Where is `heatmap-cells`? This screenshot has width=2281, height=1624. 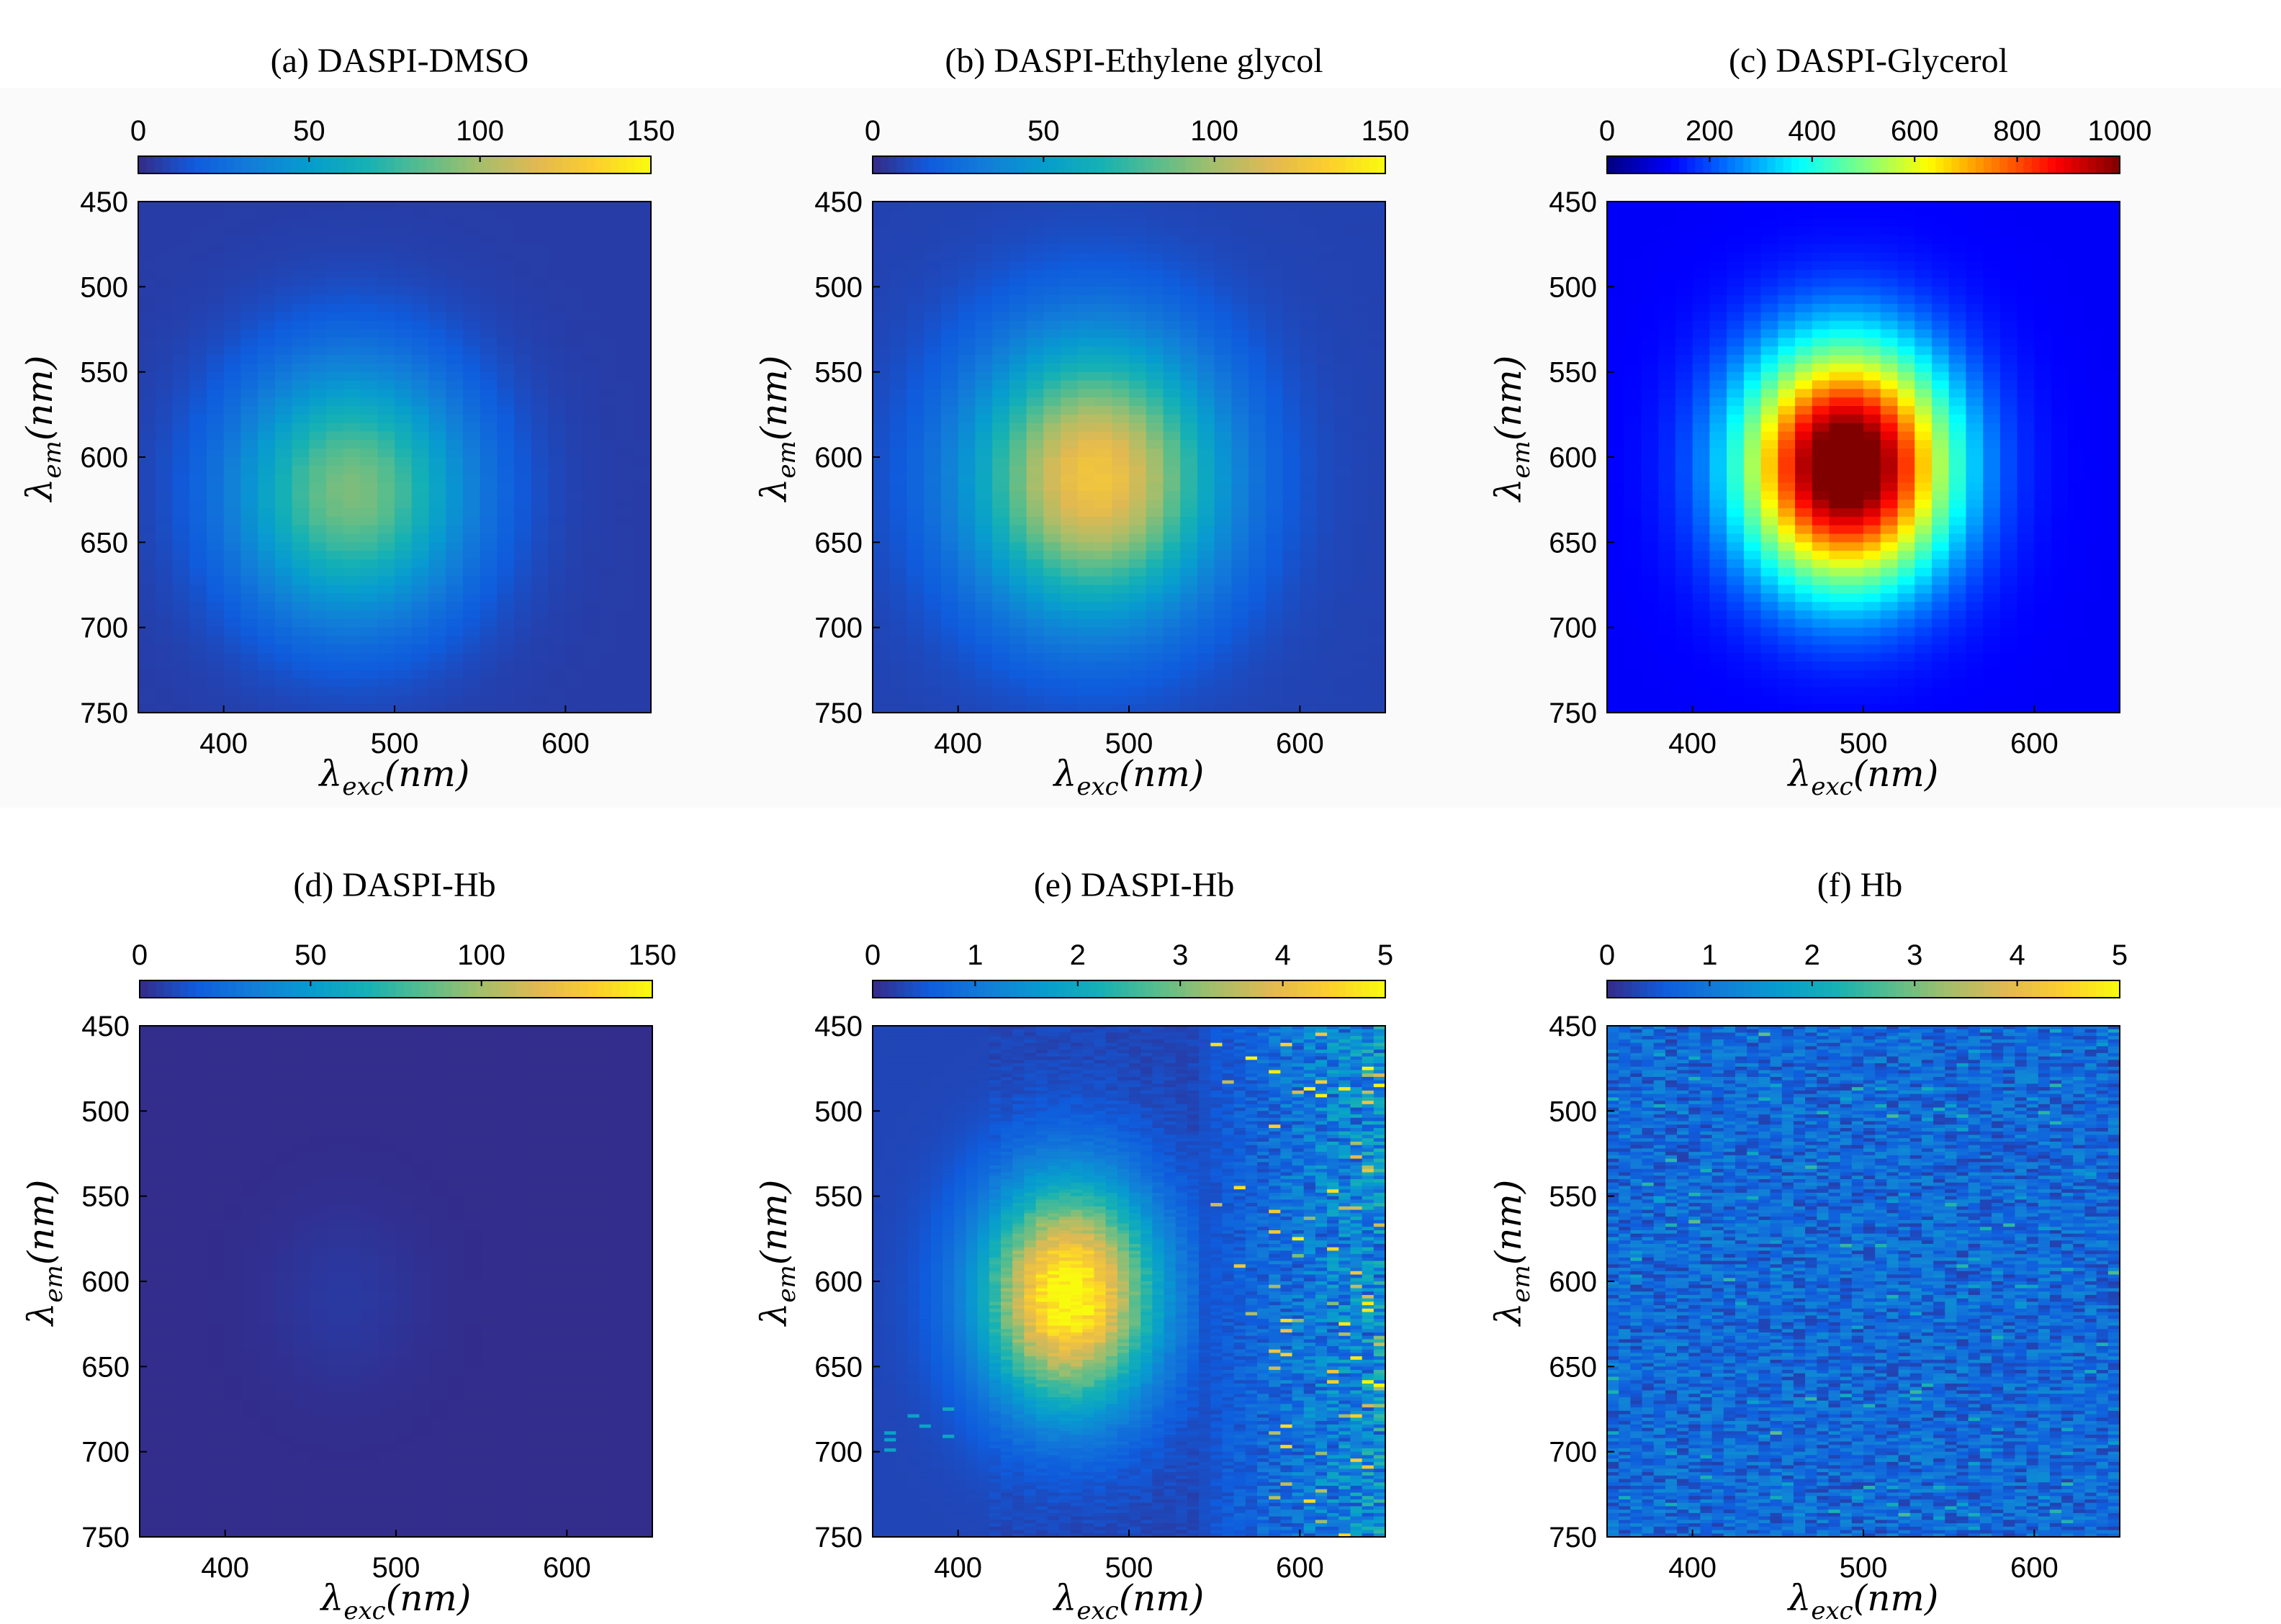 heatmap-cells is located at coordinates (1864, 457).